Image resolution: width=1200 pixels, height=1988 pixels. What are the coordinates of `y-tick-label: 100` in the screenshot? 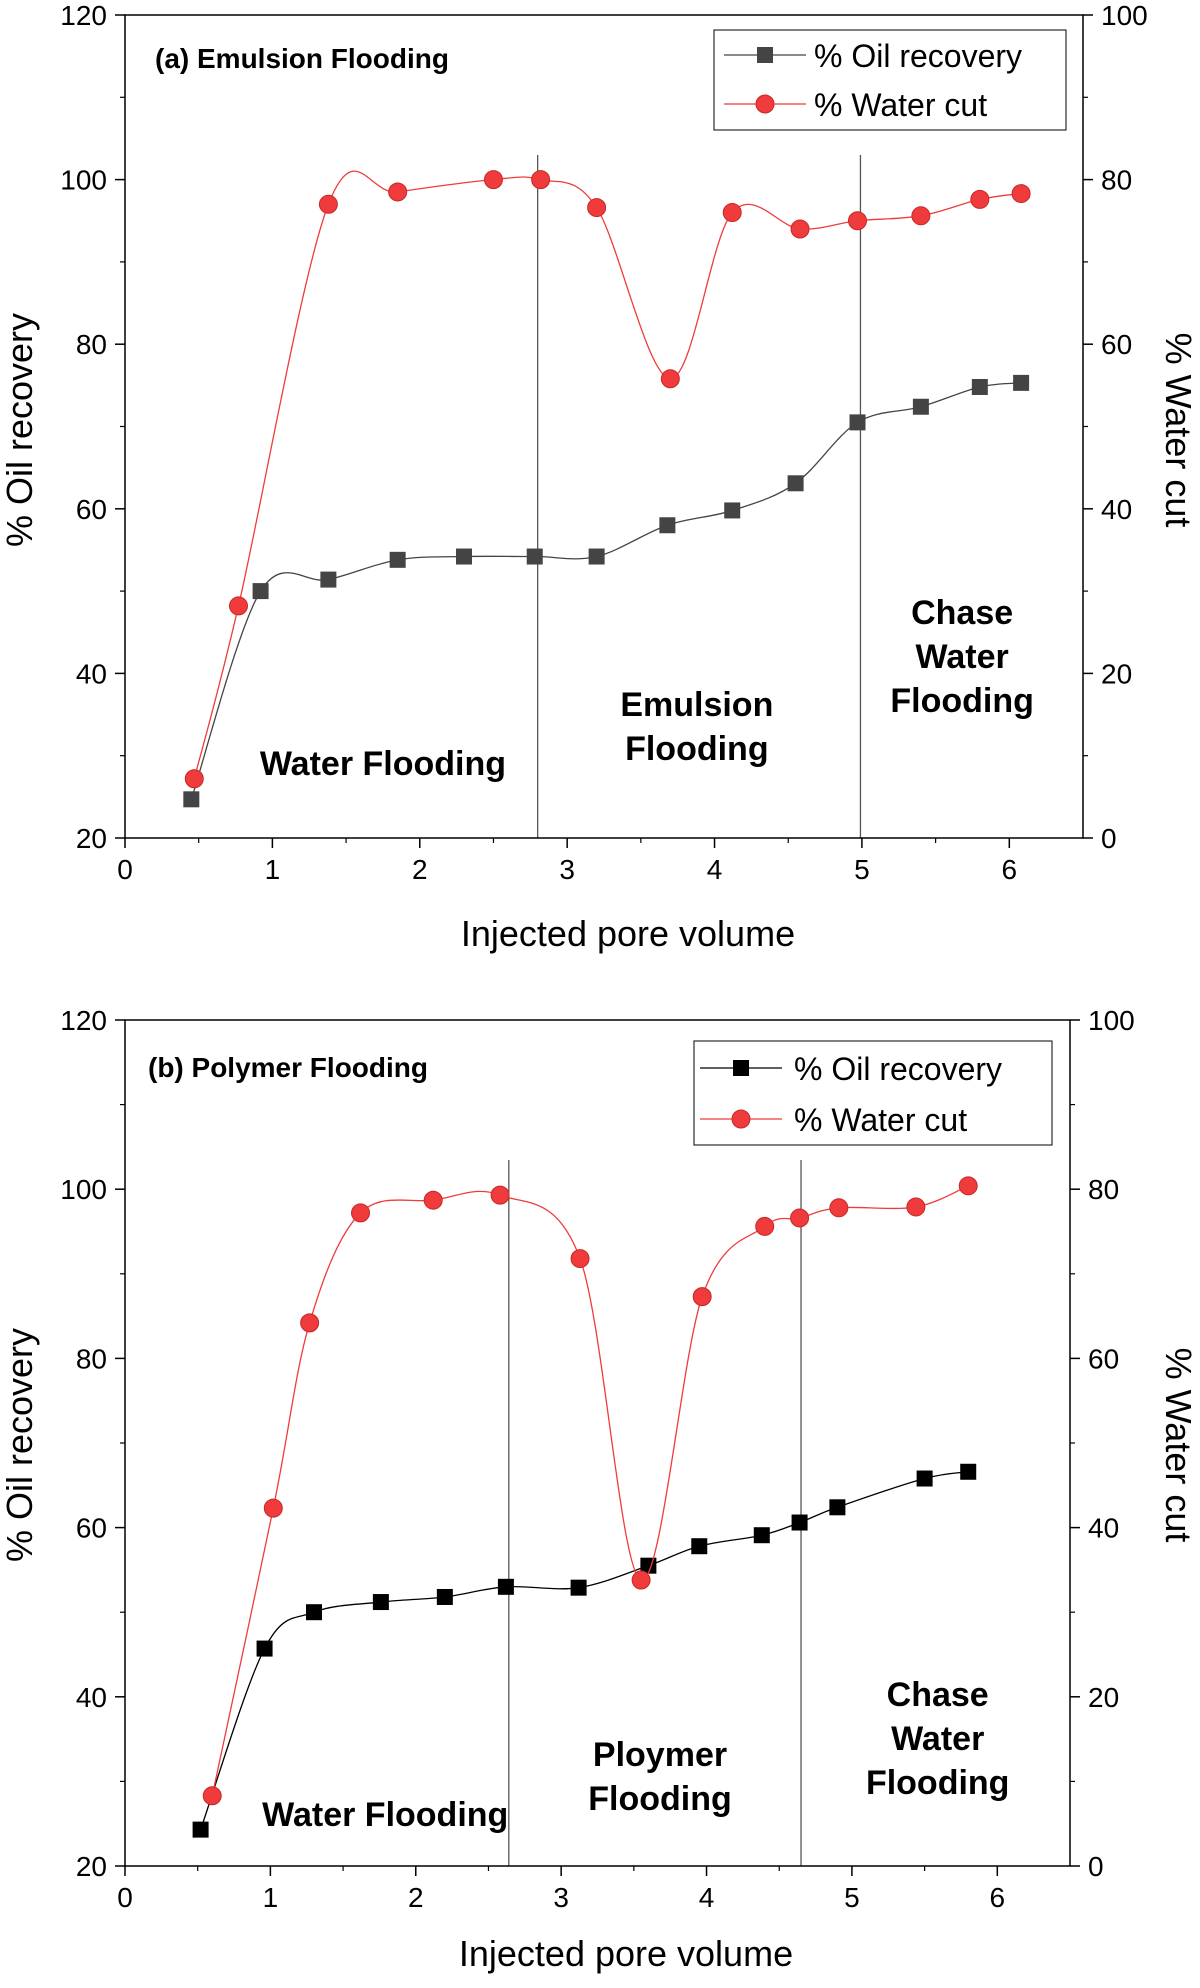 It's located at (83, 1189).